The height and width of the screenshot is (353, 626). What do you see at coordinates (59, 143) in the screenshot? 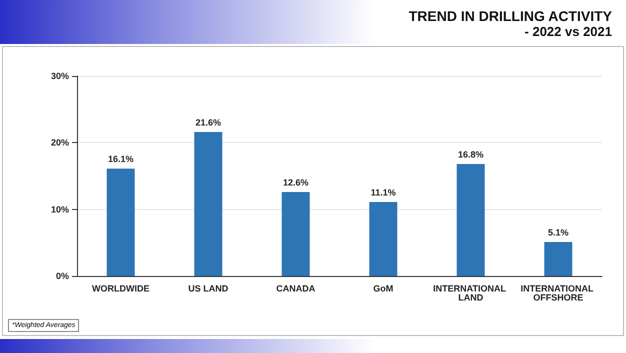
I see `y-tick-label: 20%` at bounding box center [59, 143].